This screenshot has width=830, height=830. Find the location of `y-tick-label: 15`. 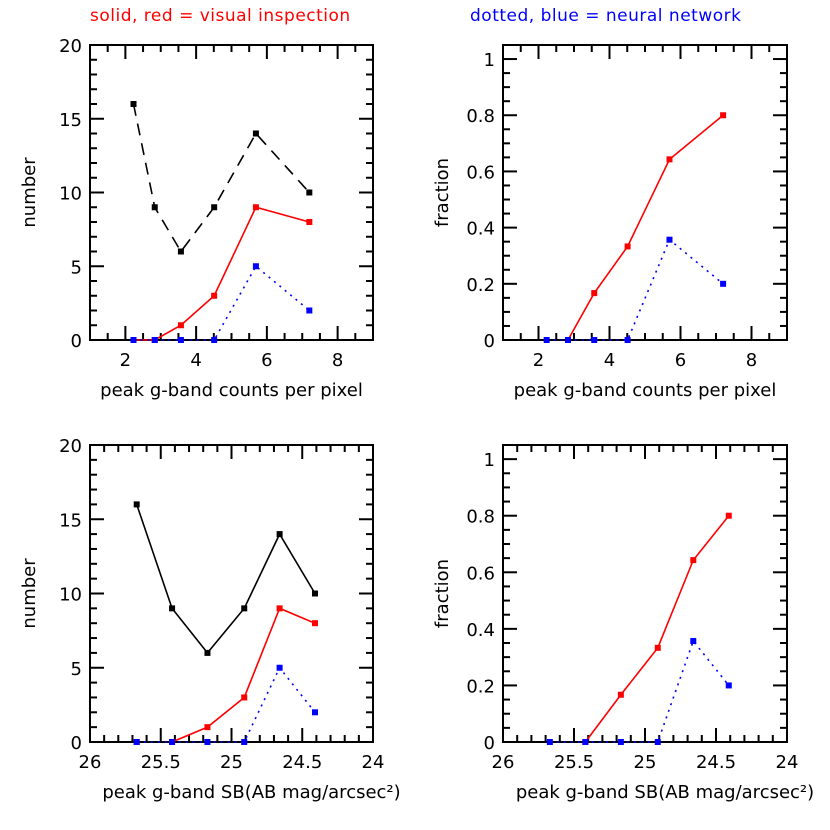

y-tick-label: 15 is located at coordinates (70, 120).